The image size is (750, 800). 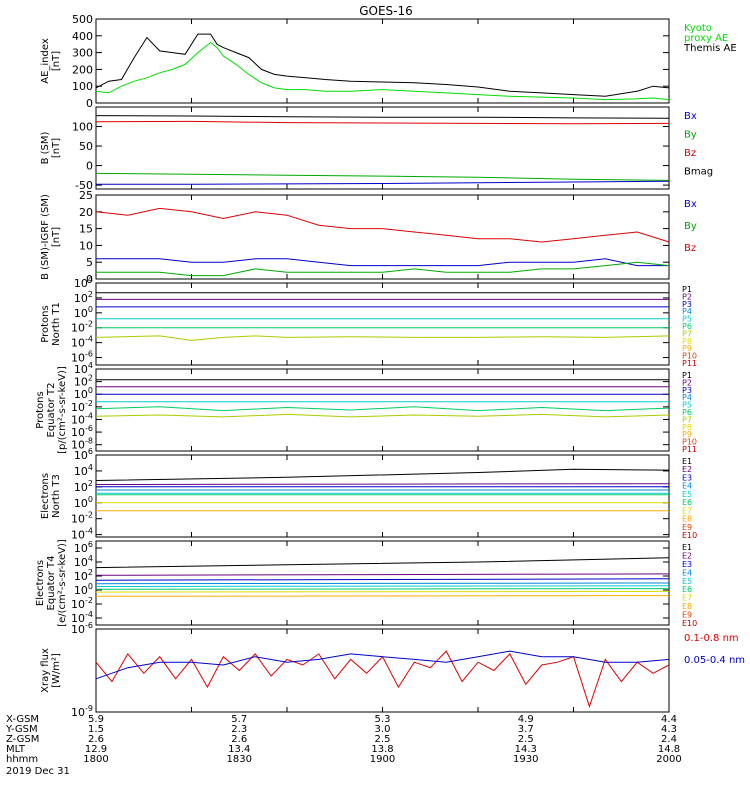 What do you see at coordinates (687, 341) in the screenshot?
I see `legend-entry: P8` at bounding box center [687, 341].